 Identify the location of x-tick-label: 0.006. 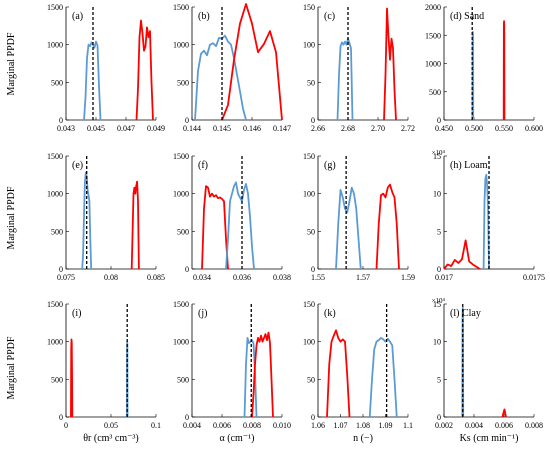
(222, 425).